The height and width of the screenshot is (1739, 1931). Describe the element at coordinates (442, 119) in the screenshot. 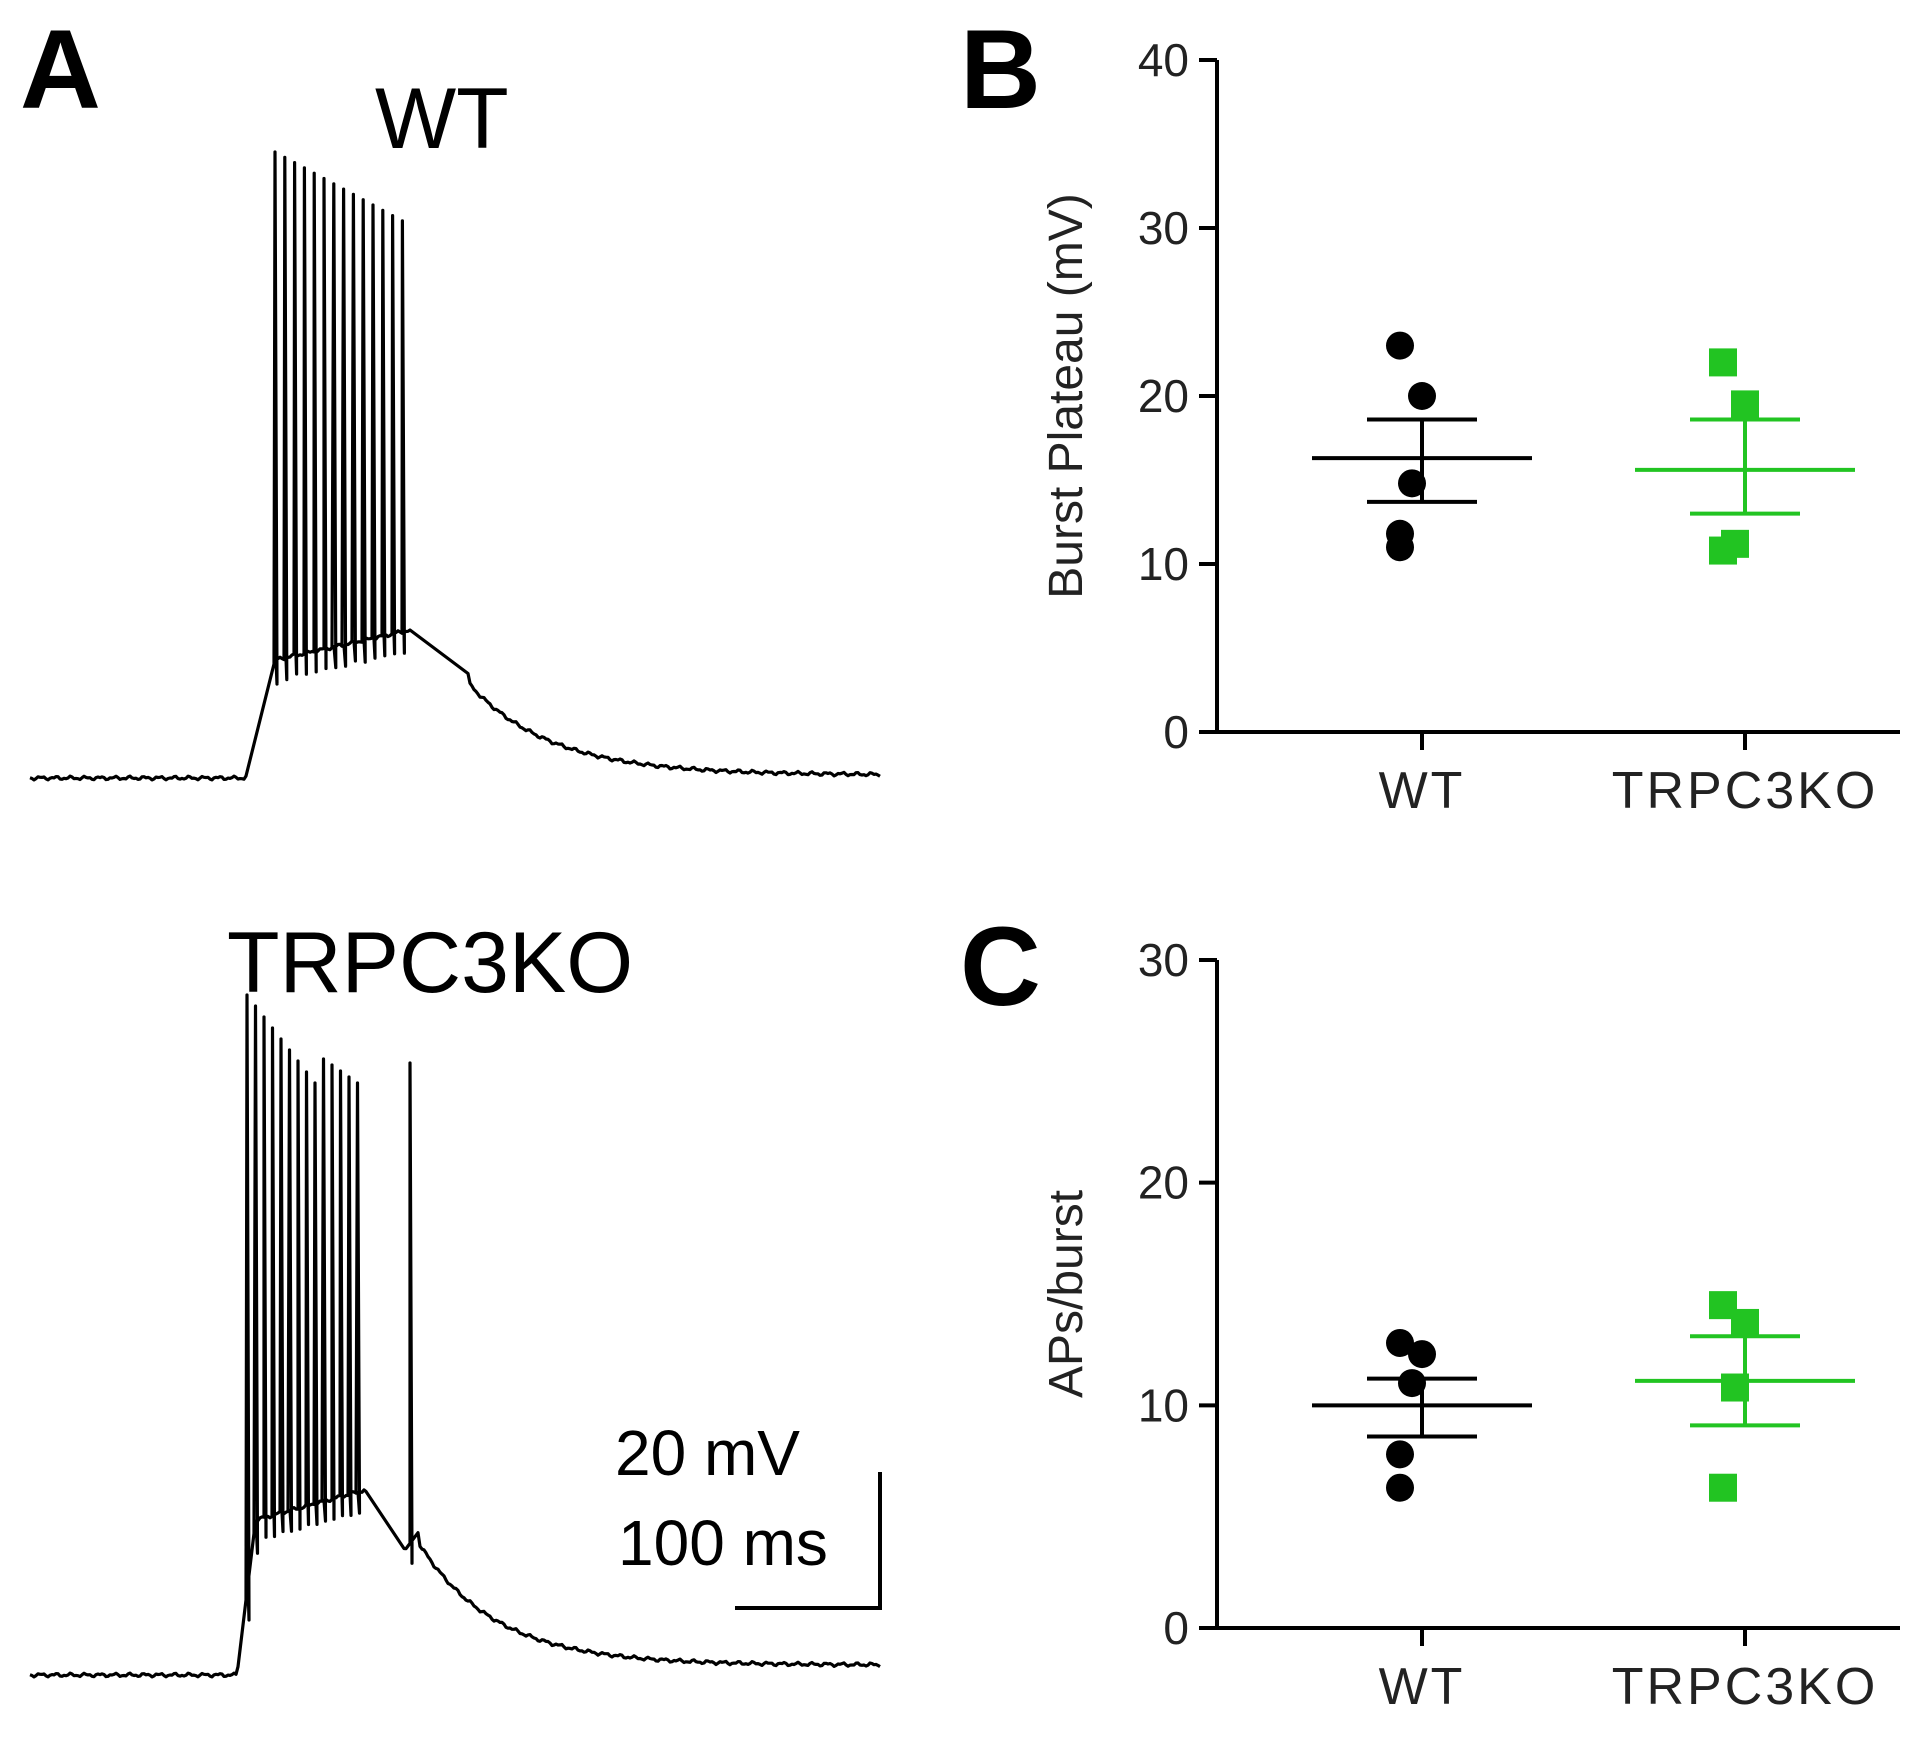

I see `wt-trace-label: WT` at that location.